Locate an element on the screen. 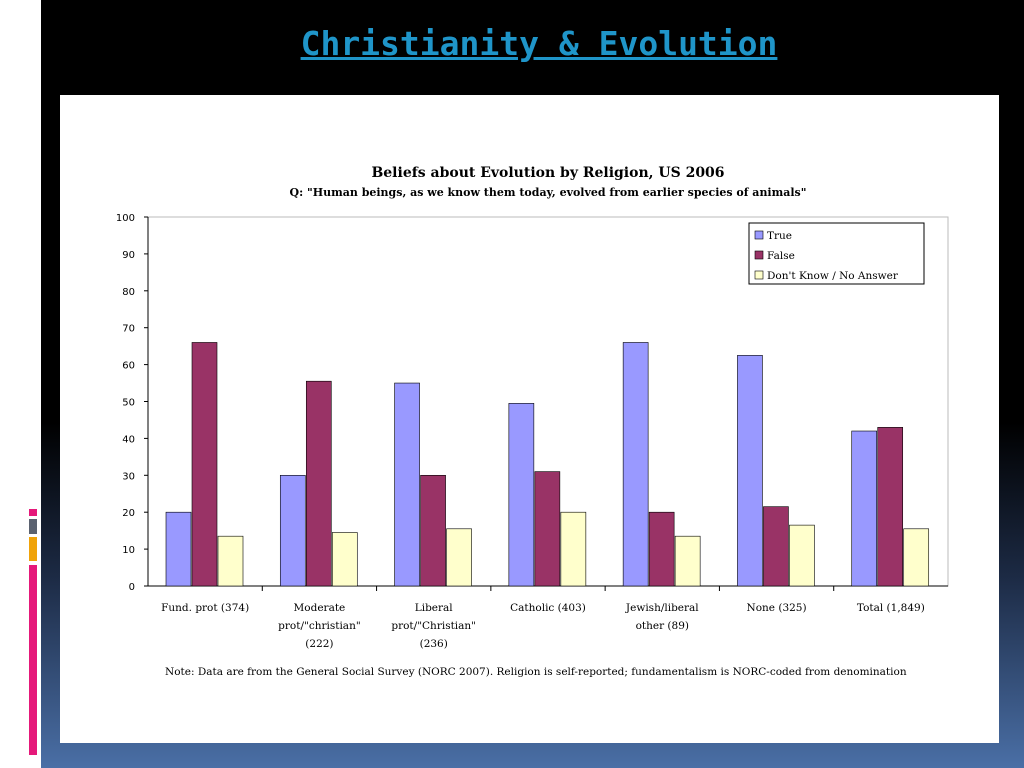  y-tick-label: 80 is located at coordinates (128, 292).